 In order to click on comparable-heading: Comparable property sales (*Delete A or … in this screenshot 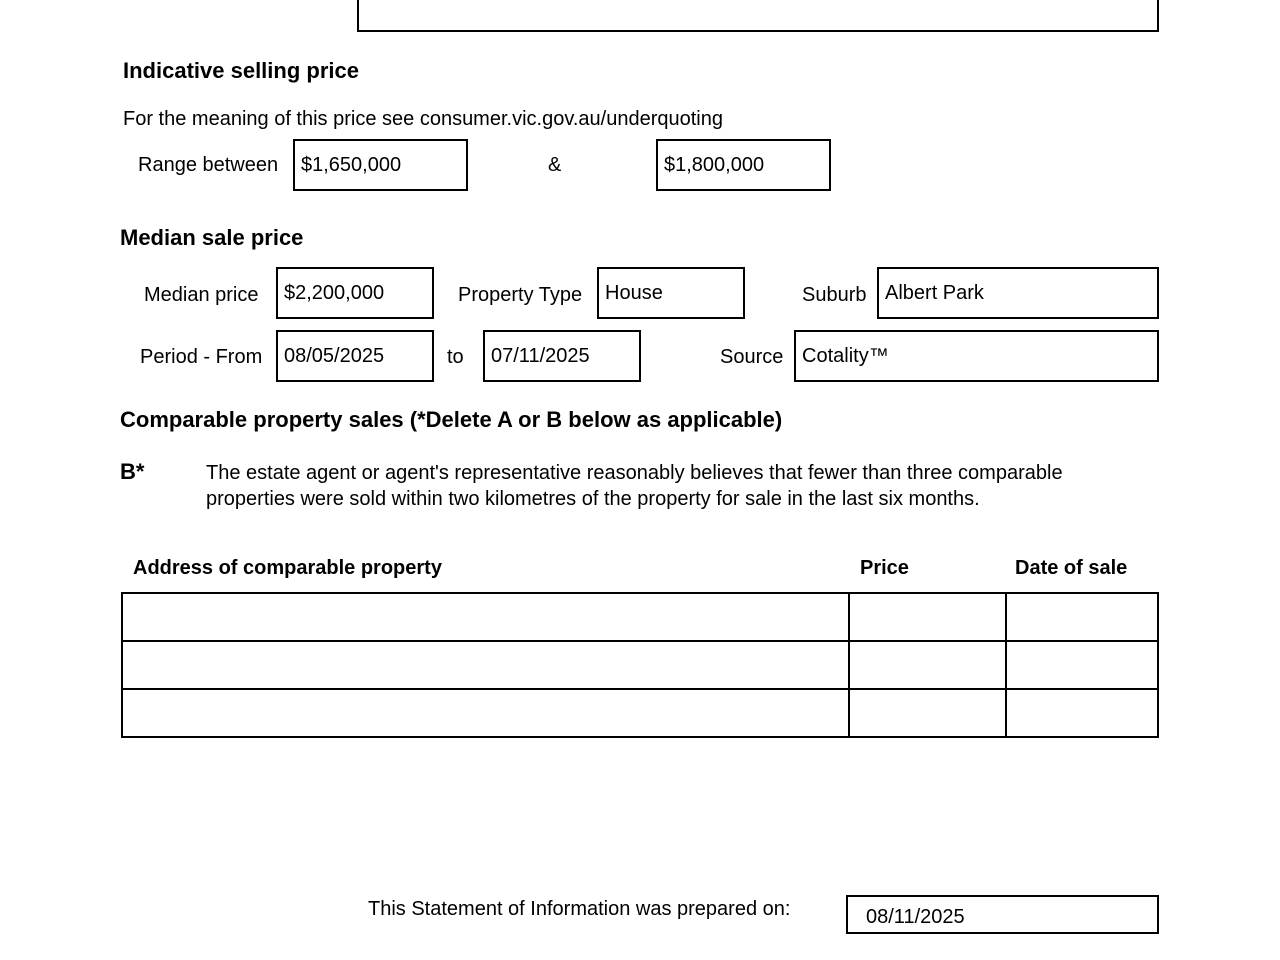, I will do `click(451, 419)`.